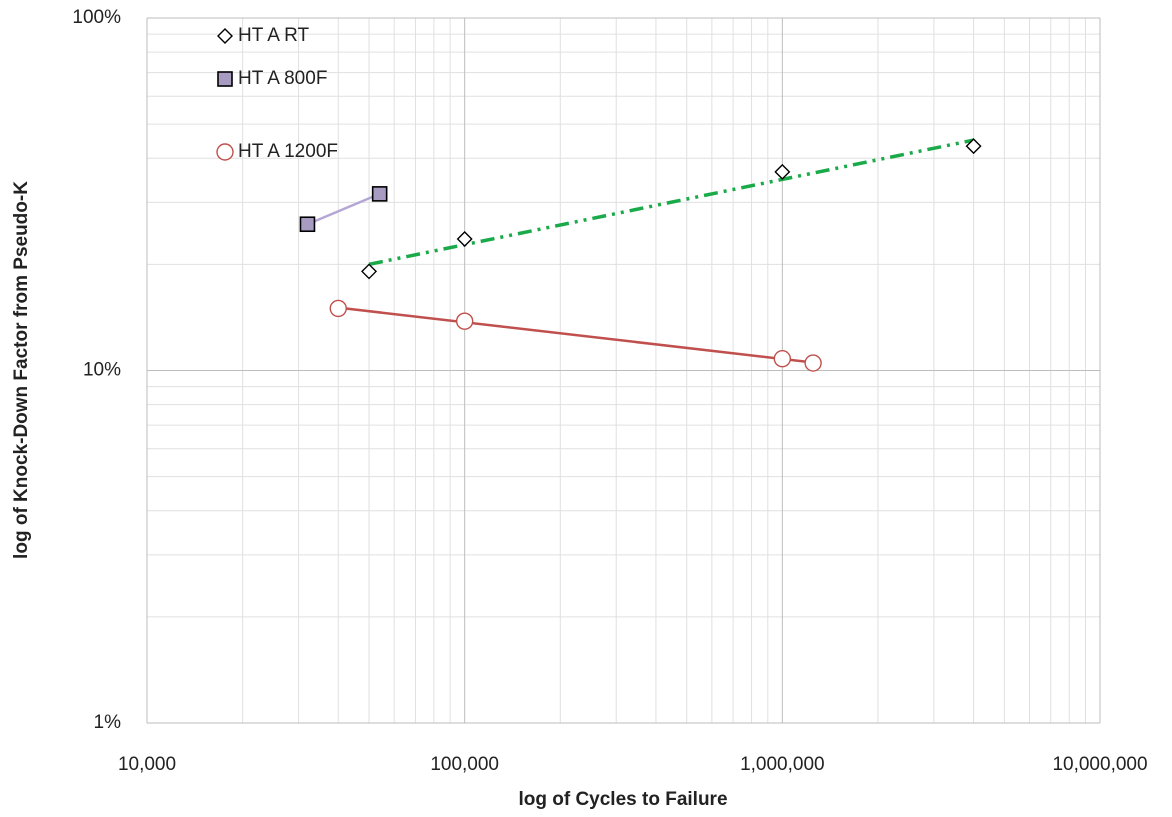 The width and height of the screenshot is (1172, 817). What do you see at coordinates (1099, 764) in the screenshot?
I see `x-tick-label: 10,000,000` at bounding box center [1099, 764].